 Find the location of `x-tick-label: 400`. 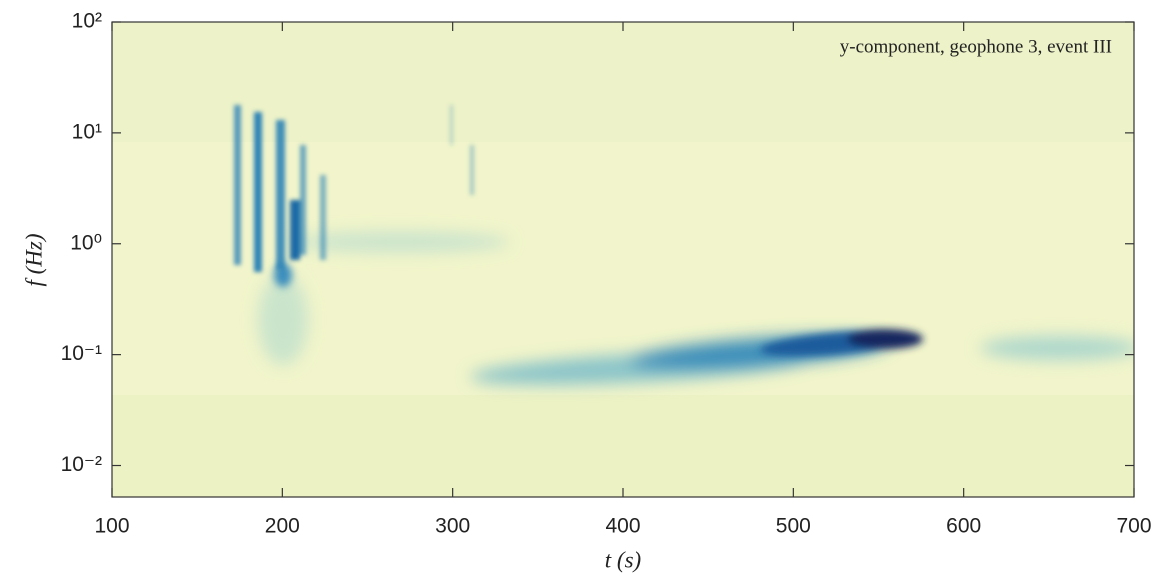

x-tick-label: 400 is located at coordinates (622, 526).